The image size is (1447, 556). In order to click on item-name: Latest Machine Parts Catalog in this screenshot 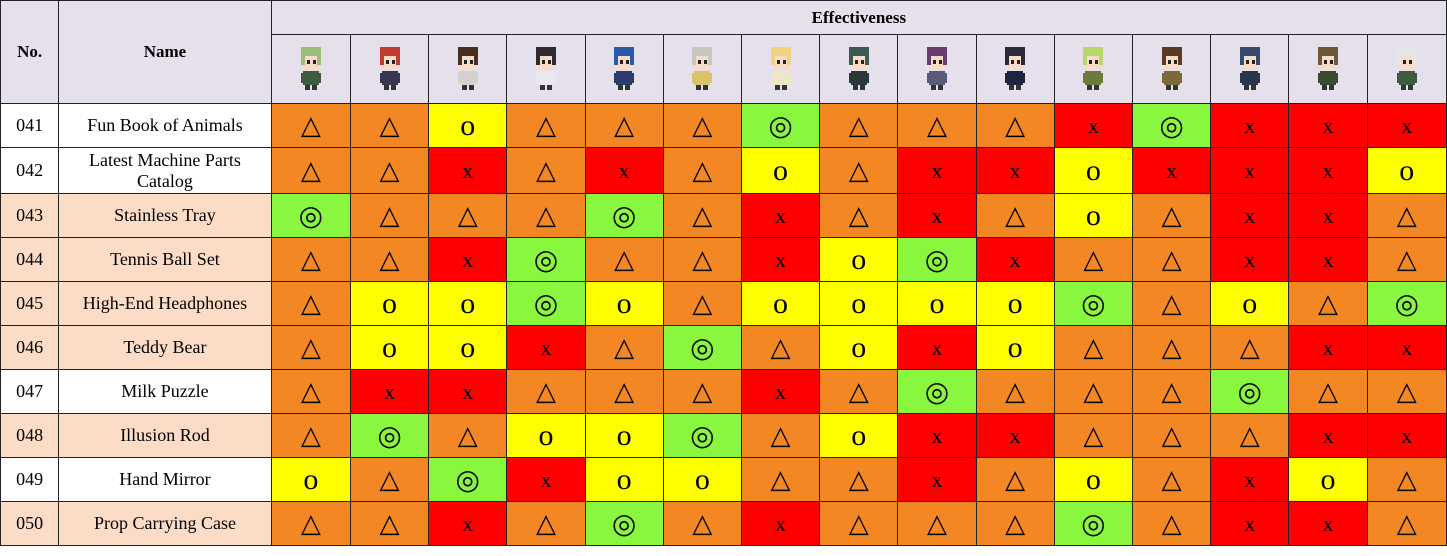, I will do `click(165, 170)`.